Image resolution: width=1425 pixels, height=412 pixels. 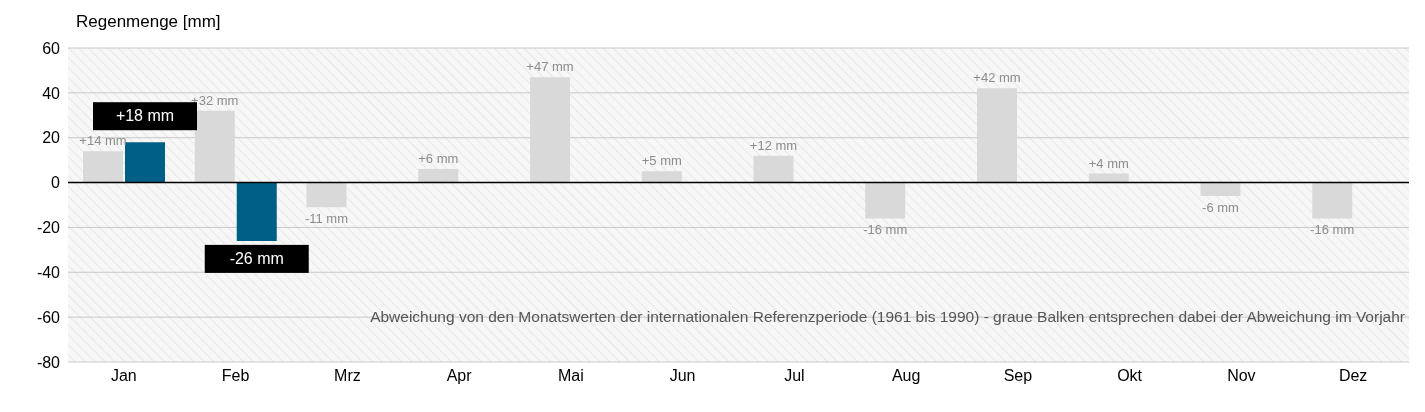 What do you see at coordinates (682, 376) in the screenshot?
I see `x-tick-label: Jun` at bounding box center [682, 376].